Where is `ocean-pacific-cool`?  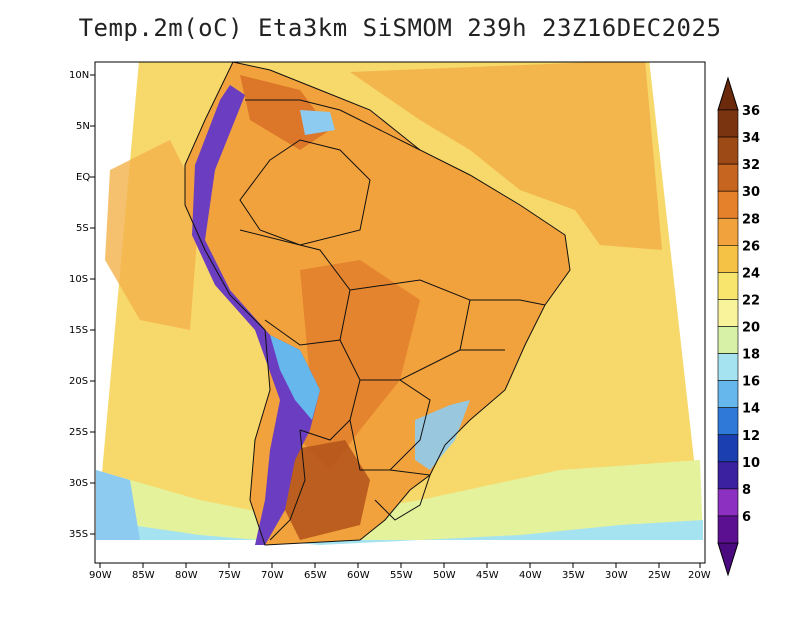
ocean-pacific-cool is located at coordinates (118, 505).